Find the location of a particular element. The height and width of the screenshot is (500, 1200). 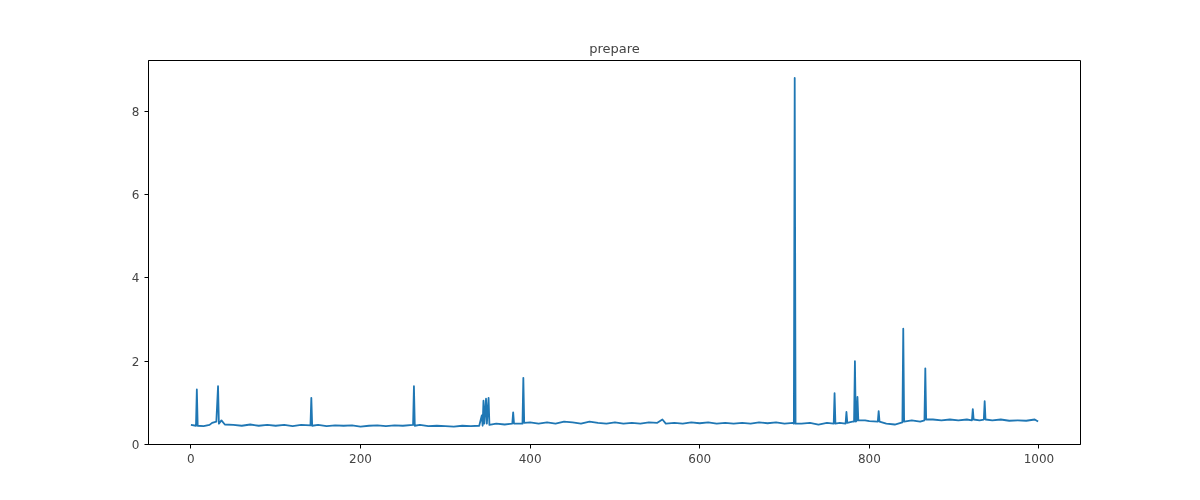

chart-title: prepare is located at coordinates (614, 48).